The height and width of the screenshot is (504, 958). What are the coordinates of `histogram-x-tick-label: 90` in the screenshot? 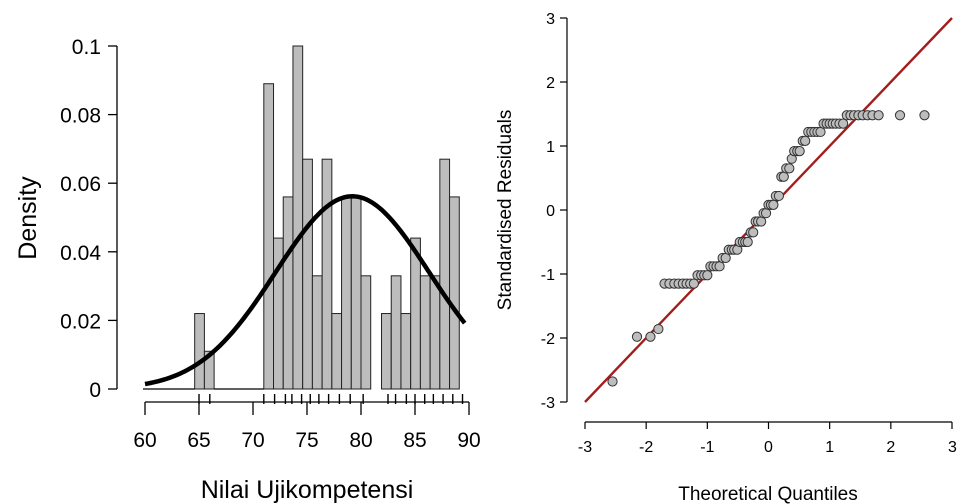 It's located at (468, 440).